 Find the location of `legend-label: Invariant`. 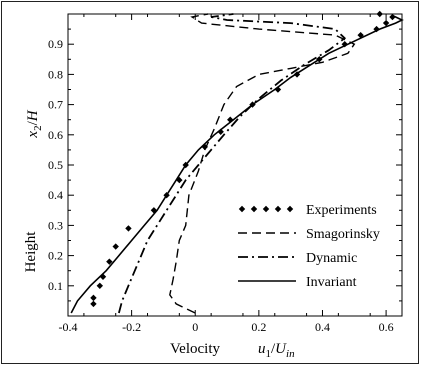

legend-label: Invariant is located at coordinates (331, 282).